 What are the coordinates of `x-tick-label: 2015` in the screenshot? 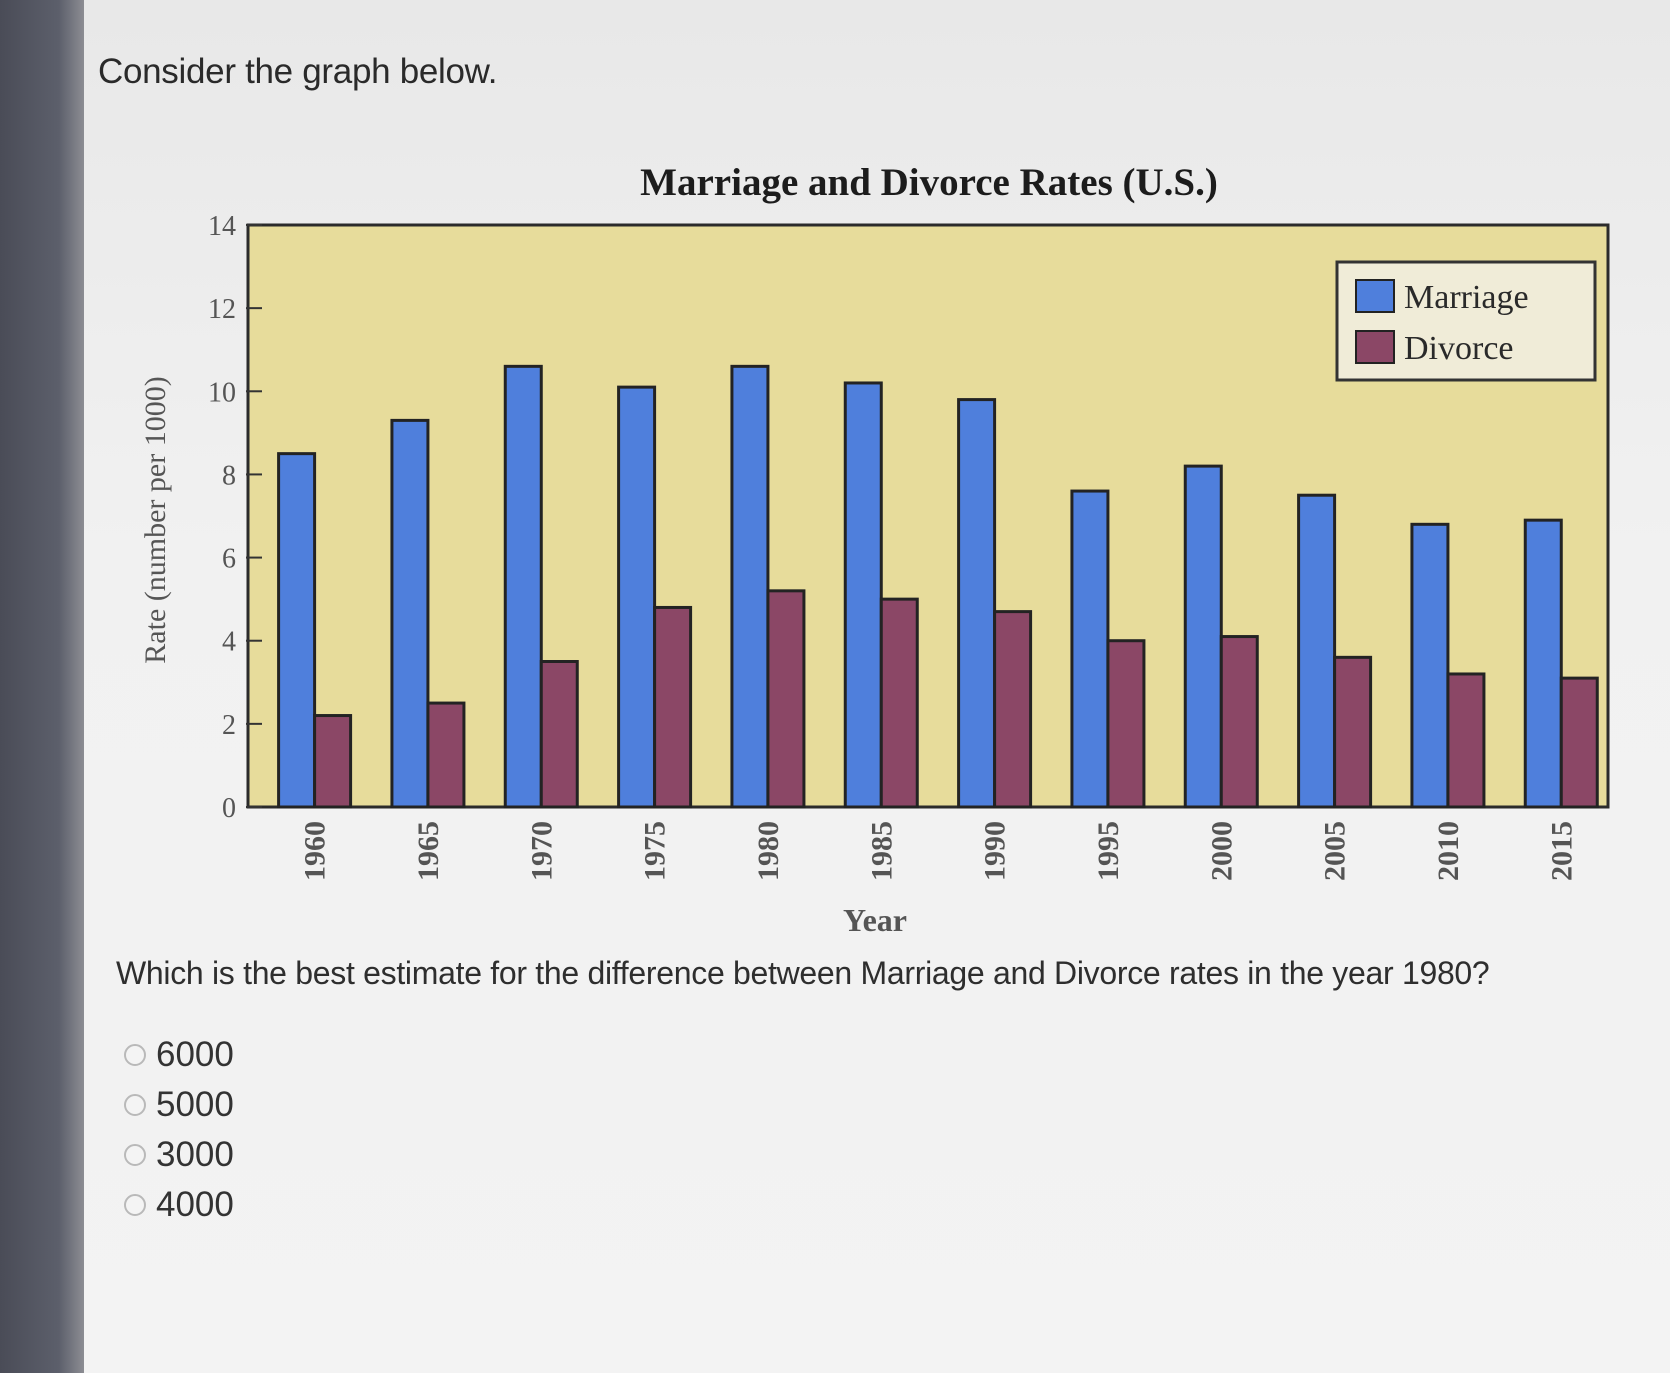 It's located at (1561, 851).